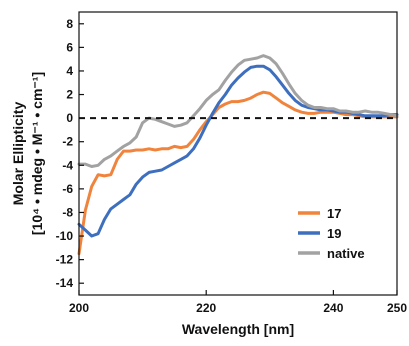  I want to click on legend-label-native: native, so click(346, 253).